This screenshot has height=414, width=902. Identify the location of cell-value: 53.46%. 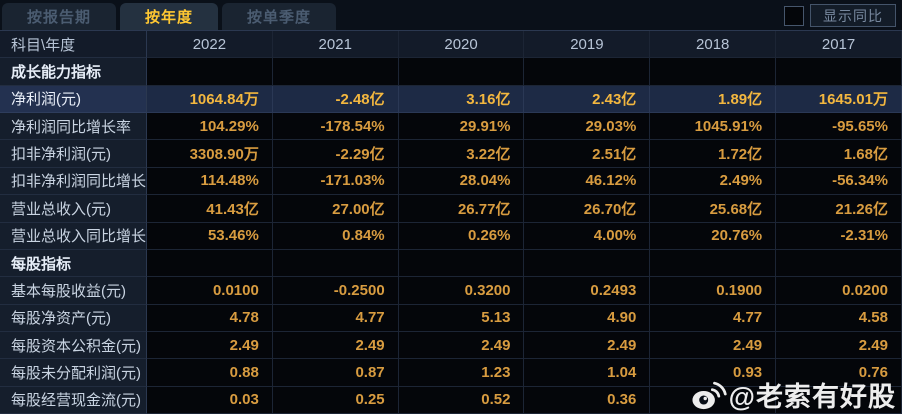
(210, 236).